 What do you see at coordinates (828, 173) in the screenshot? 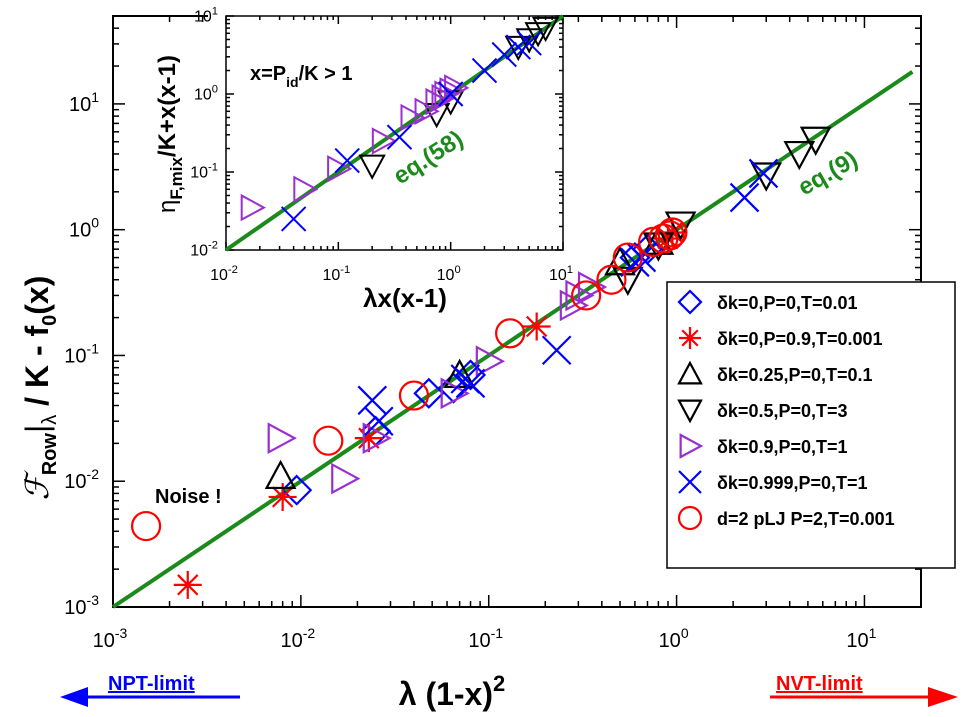
I see `main-fit-label: eq.(9)` at bounding box center [828, 173].